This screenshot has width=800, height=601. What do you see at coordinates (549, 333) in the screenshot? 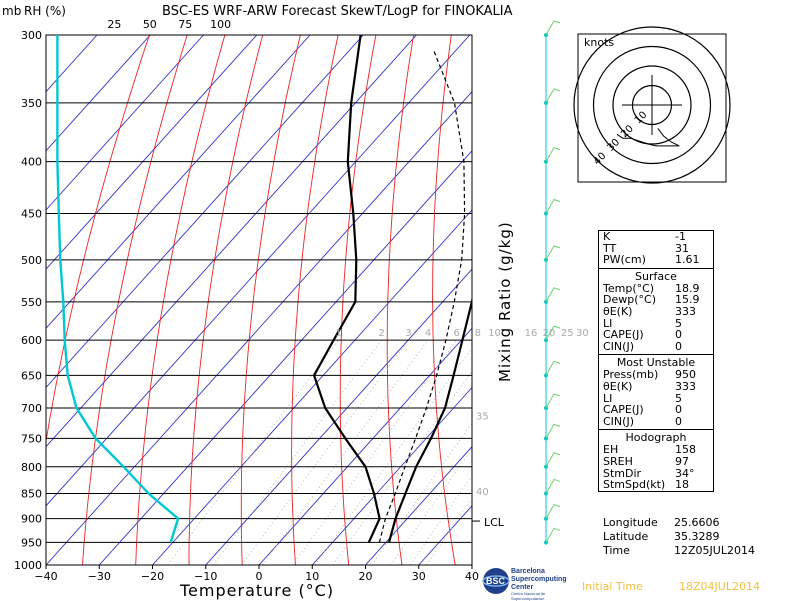
I see `mixing-ratio-label: 20` at bounding box center [549, 333].